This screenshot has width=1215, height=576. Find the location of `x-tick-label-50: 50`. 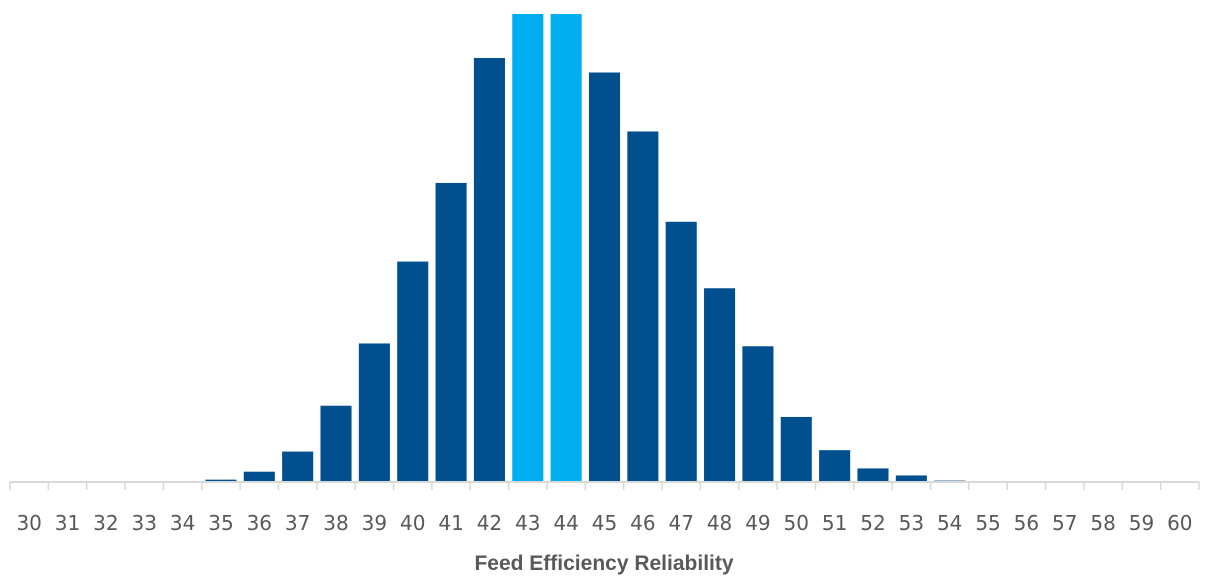

x-tick-label-50: 50 is located at coordinates (796, 523).